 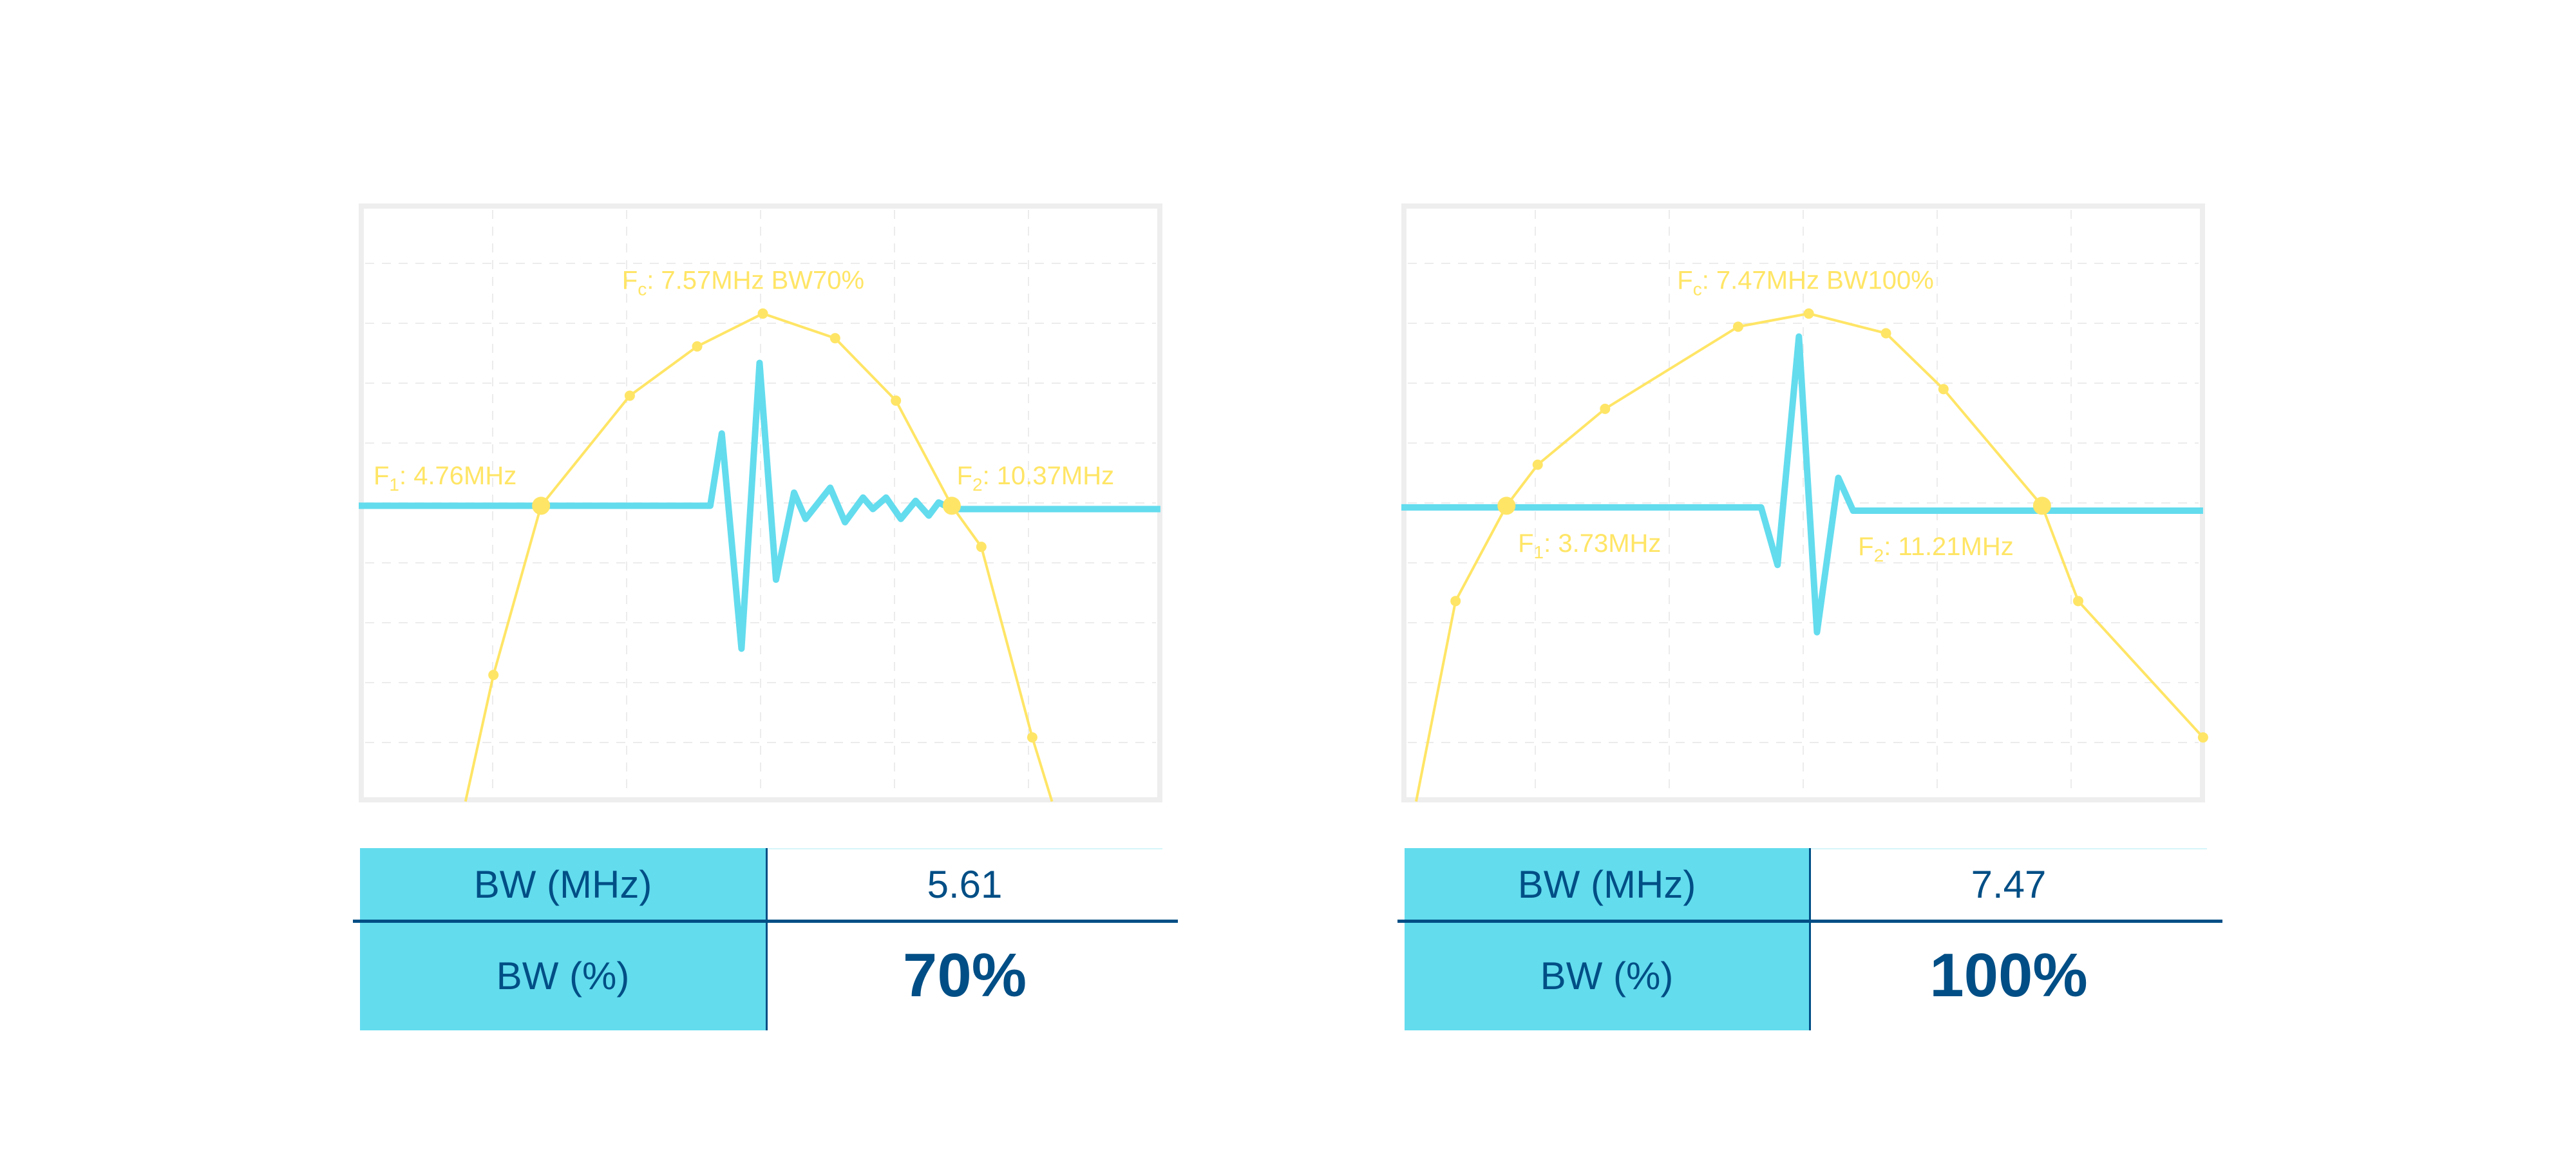 I want to click on bandwidth-table-70: BW (MHz) BW (%) 5.61 70%, so click(x=765, y=939).